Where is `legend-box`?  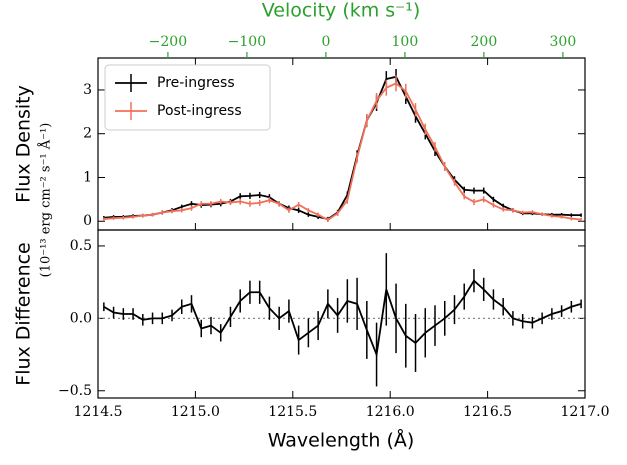
legend-box is located at coordinates (187, 97).